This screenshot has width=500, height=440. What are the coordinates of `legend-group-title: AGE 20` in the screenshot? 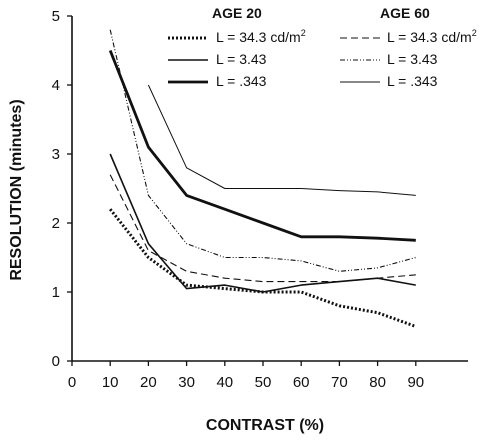 It's located at (237, 13).